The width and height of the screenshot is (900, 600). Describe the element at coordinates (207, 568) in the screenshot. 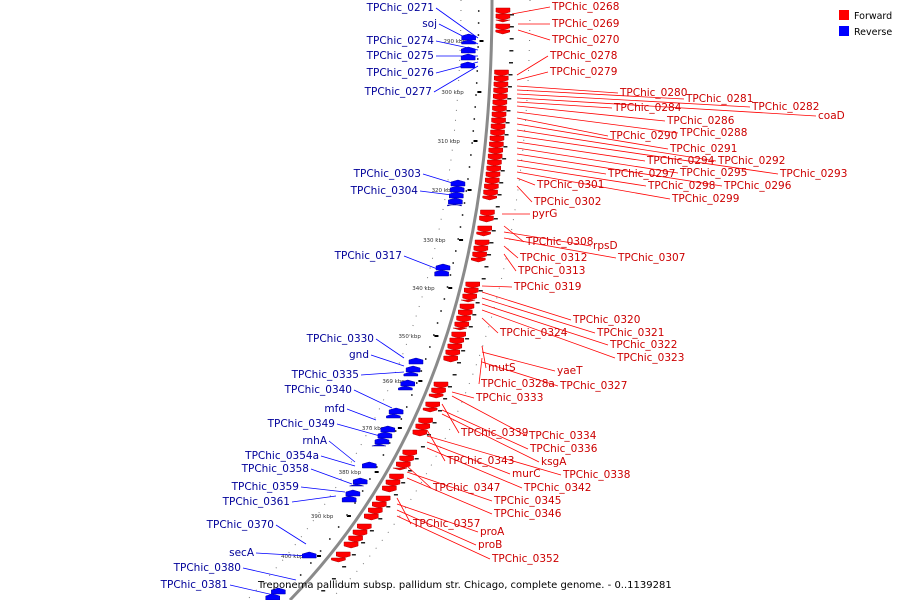

I see `reverse-gene-label: TPChic_0380` at that location.